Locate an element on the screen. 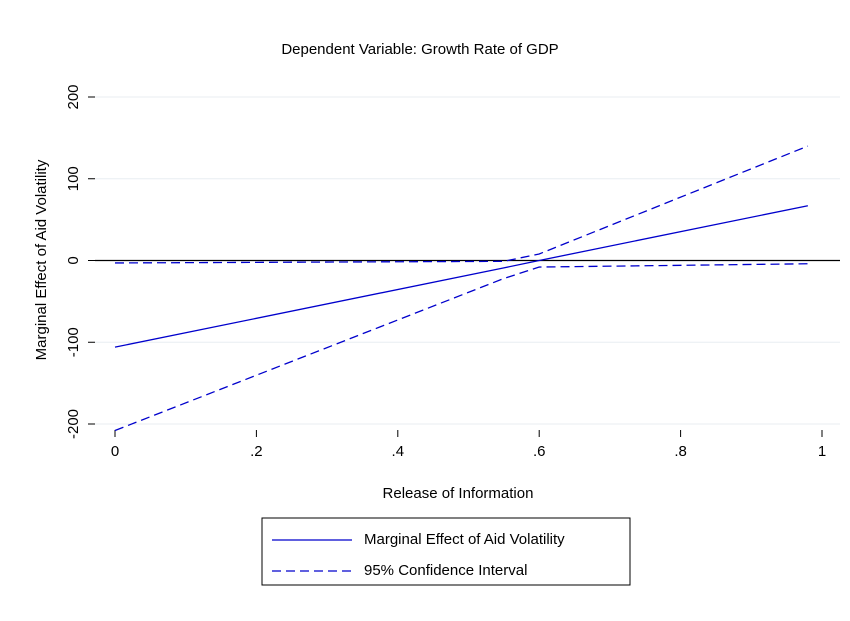 This screenshot has height=621, width=850. y-tick-label: 100 is located at coordinates (73, 178).